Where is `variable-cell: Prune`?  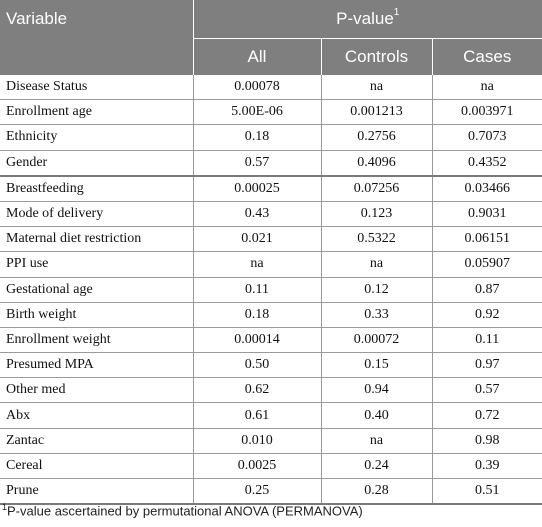
variable-cell: Prune is located at coordinates (97, 492).